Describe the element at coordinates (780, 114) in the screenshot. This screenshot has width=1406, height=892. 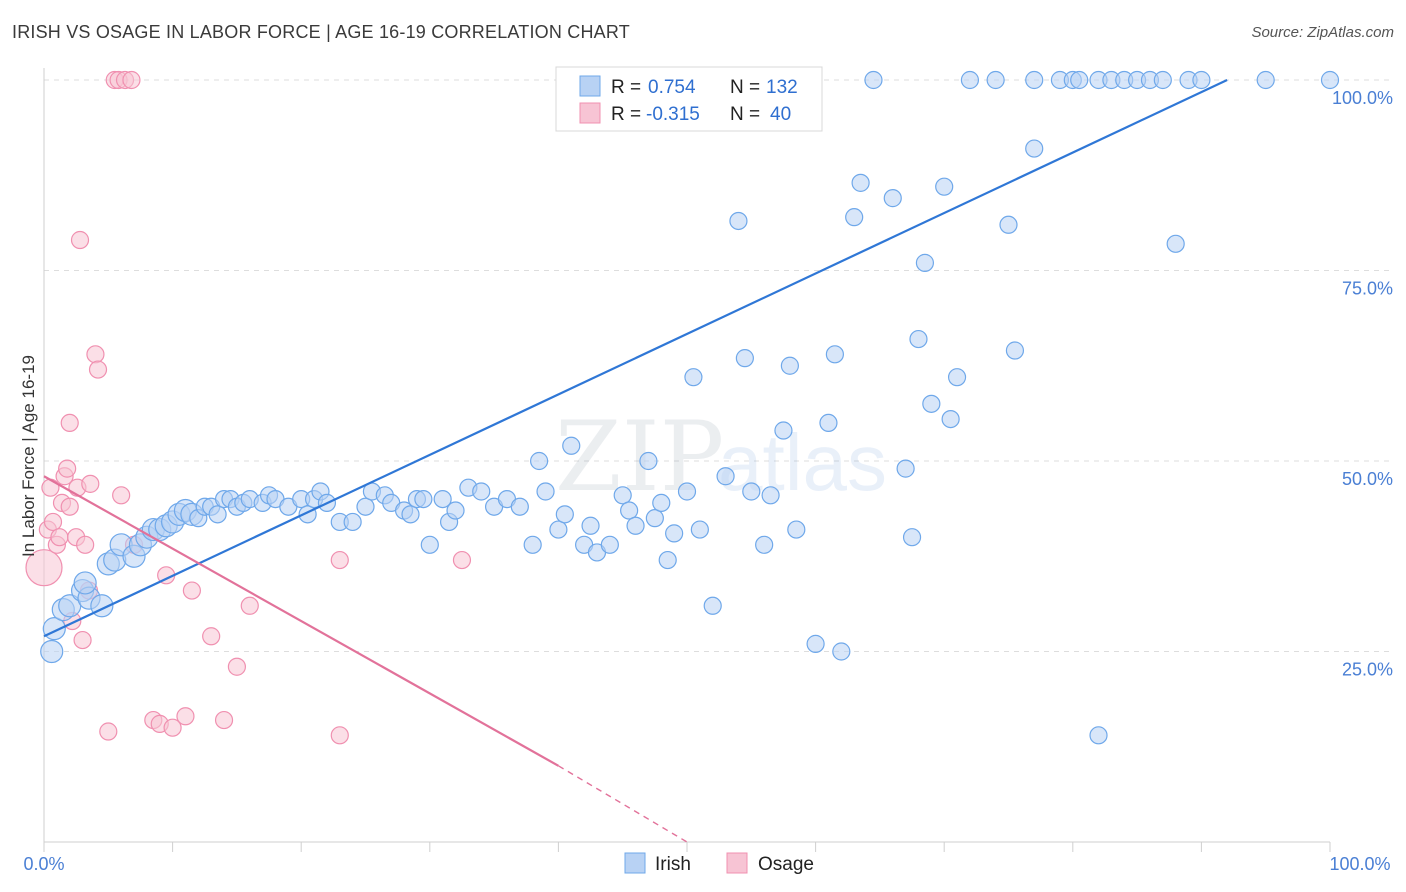
I see `osage-n-value: 40` at that location.